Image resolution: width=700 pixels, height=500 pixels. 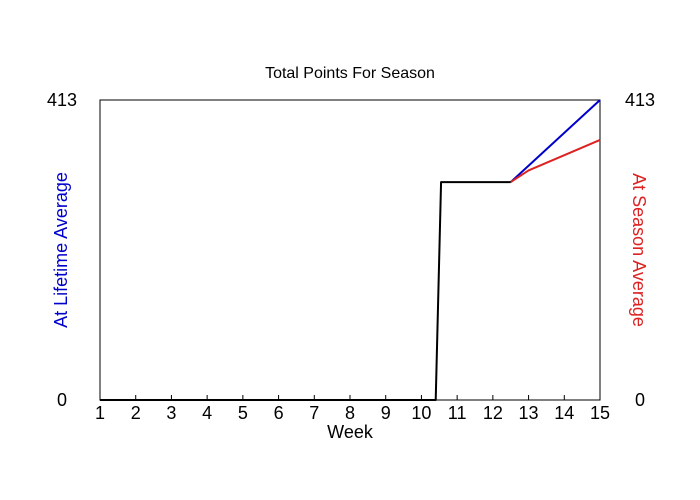 I want to click on x-tick-label: 9, so click(x=386, y=413).